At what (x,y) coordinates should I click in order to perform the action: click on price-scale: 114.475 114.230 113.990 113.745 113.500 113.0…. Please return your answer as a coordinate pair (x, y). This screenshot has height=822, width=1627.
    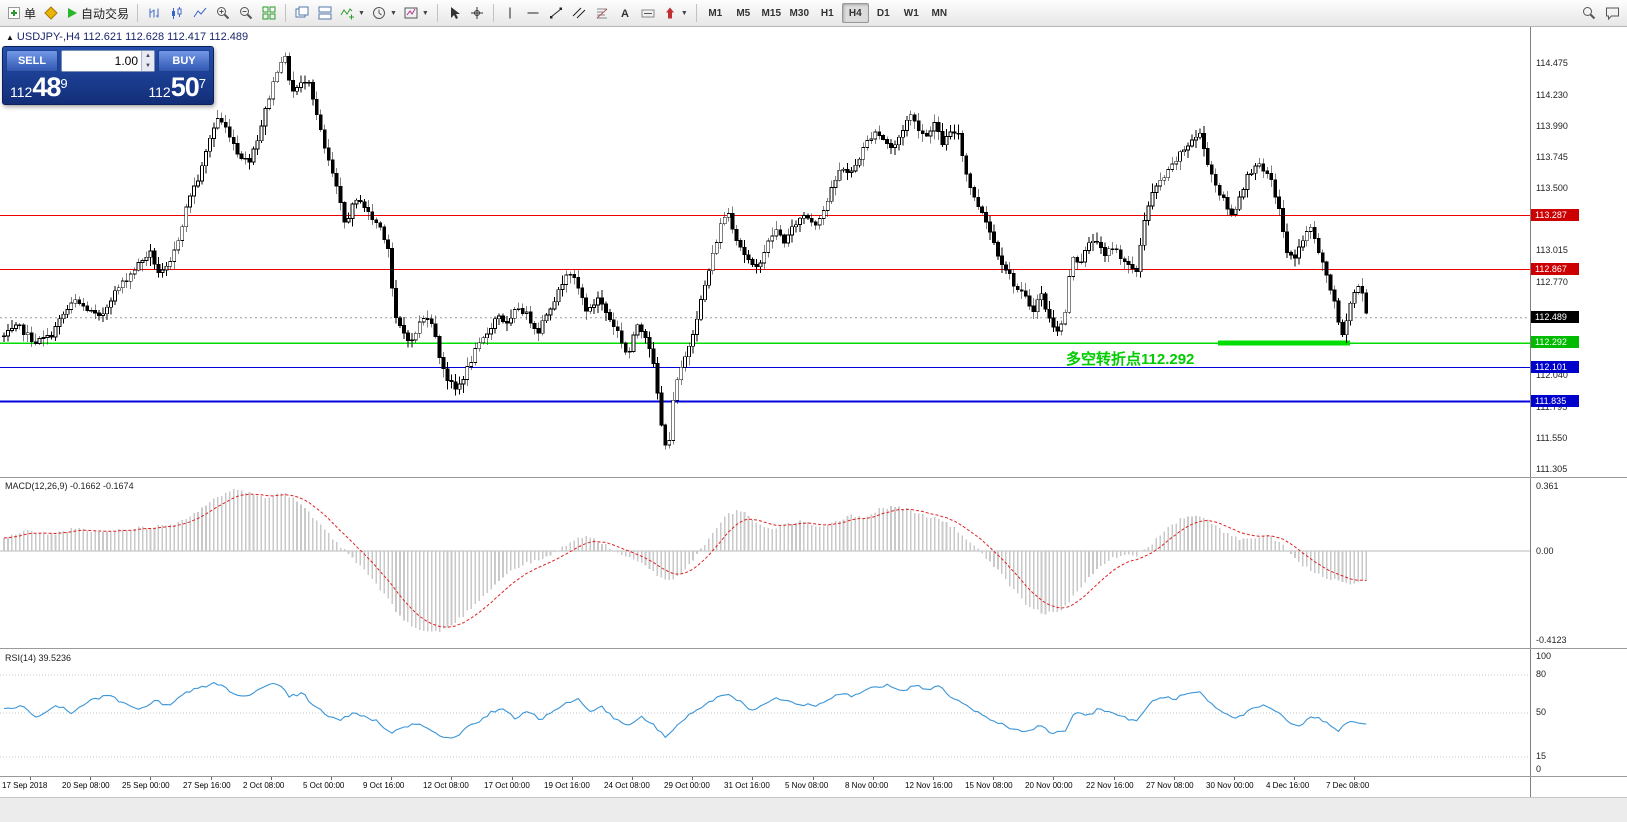
    Looking at the image, I should click on (1578, 412).